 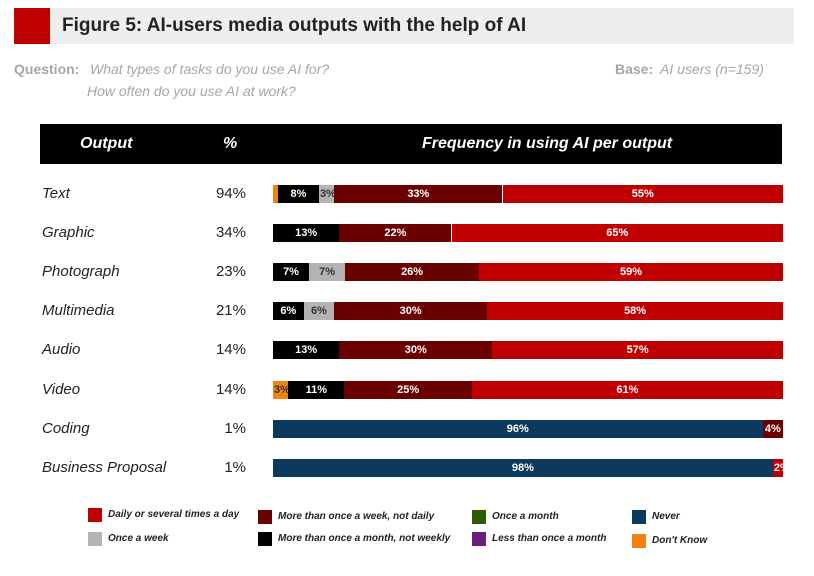 I want to click on legend-label: Once a week, so click(x=138, y=538).